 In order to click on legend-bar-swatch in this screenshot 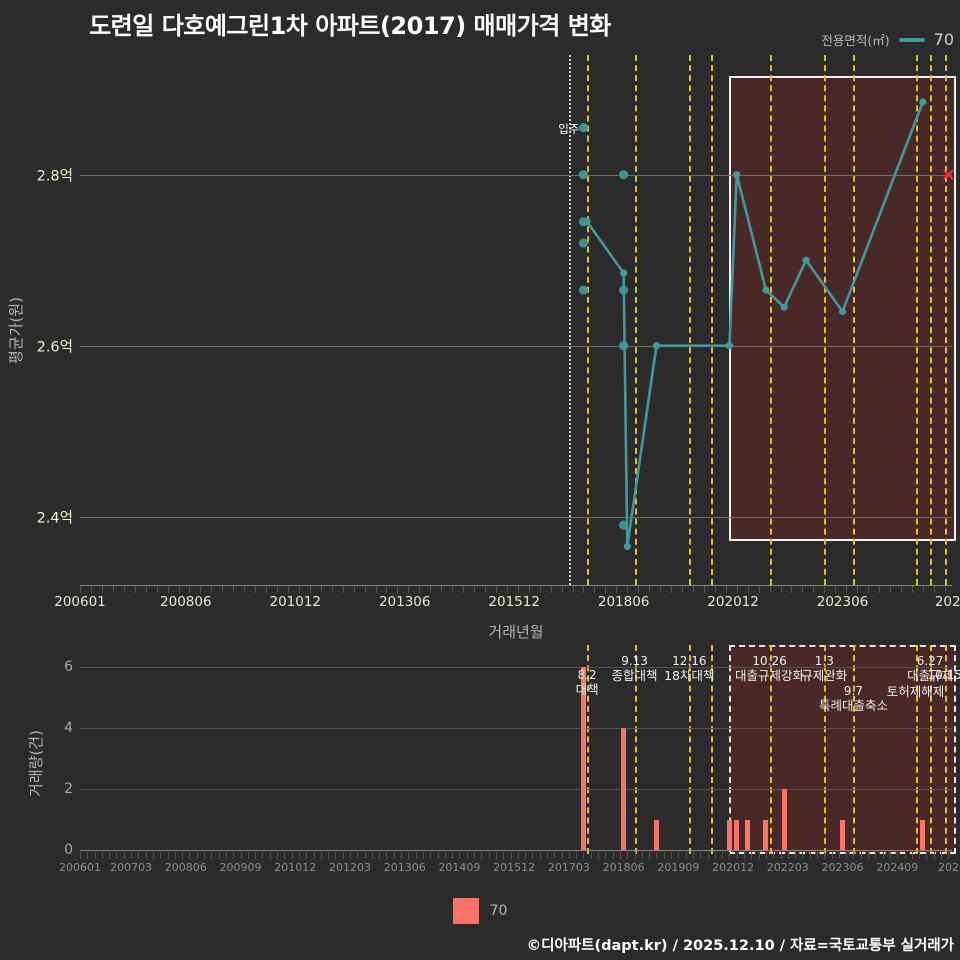, I will do `click(465, 911)`.